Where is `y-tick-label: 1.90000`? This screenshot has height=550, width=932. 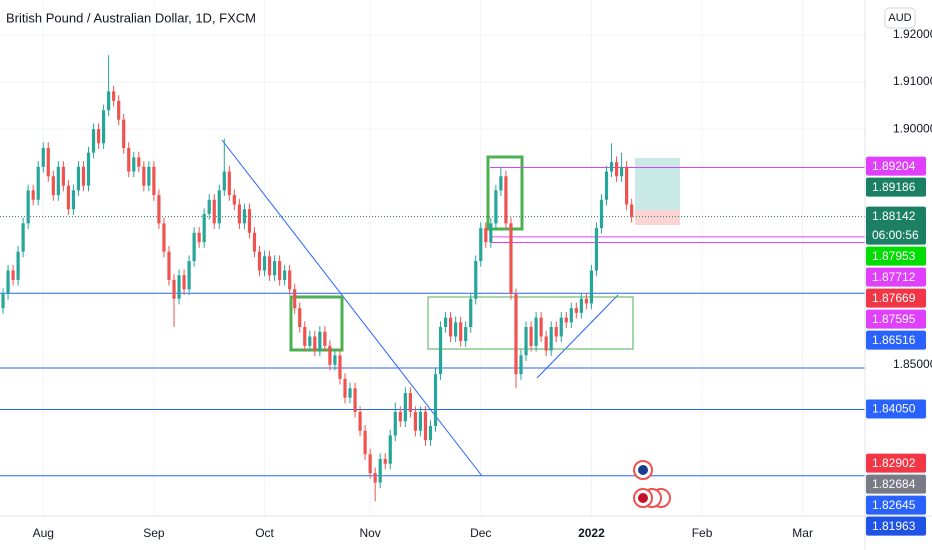
y-tick-label: 1.90000 is located at coordinates (912, 128).